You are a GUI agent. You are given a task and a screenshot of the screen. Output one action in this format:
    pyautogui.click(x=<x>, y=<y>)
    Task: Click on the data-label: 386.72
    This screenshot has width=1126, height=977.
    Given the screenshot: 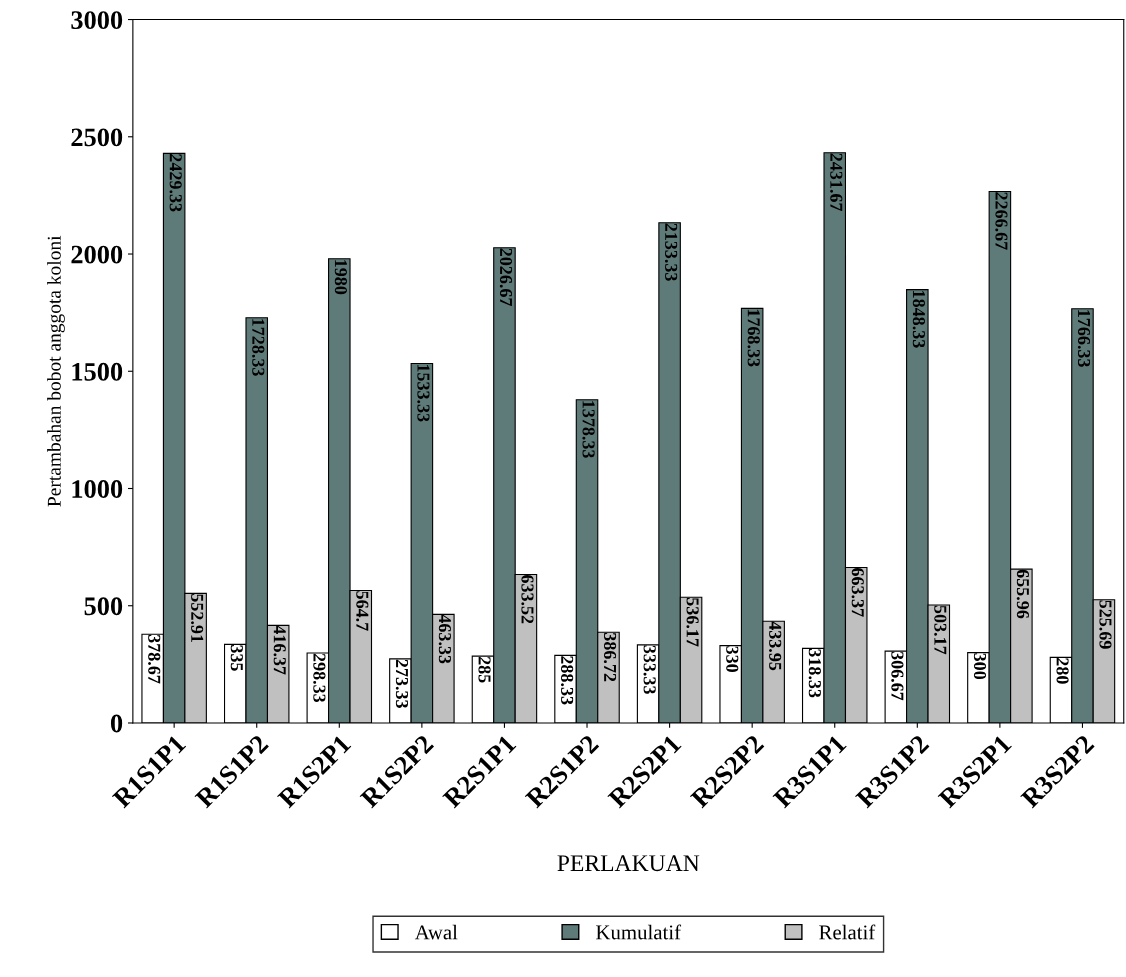 What is the action you would take?
    pyautogui.click(x=610, y=657)
    